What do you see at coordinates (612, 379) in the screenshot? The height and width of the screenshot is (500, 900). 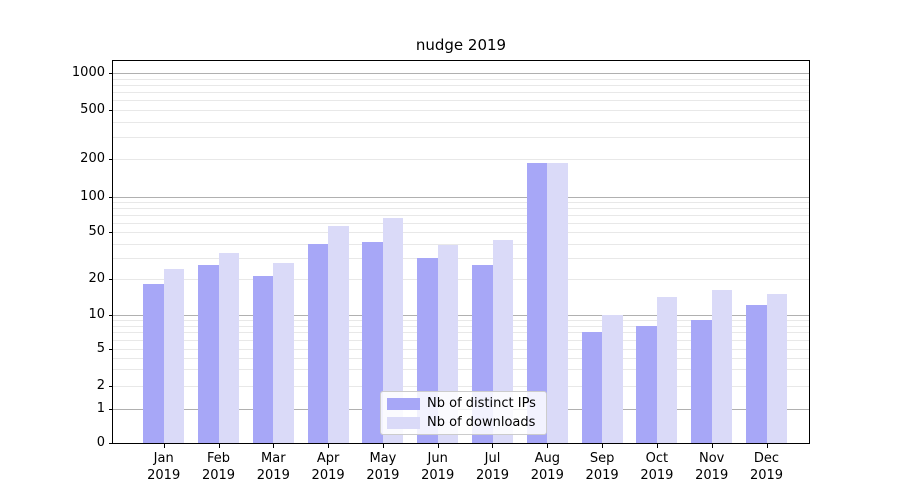 I see `bar-sep-downloads` at bounding box center [612, 379].